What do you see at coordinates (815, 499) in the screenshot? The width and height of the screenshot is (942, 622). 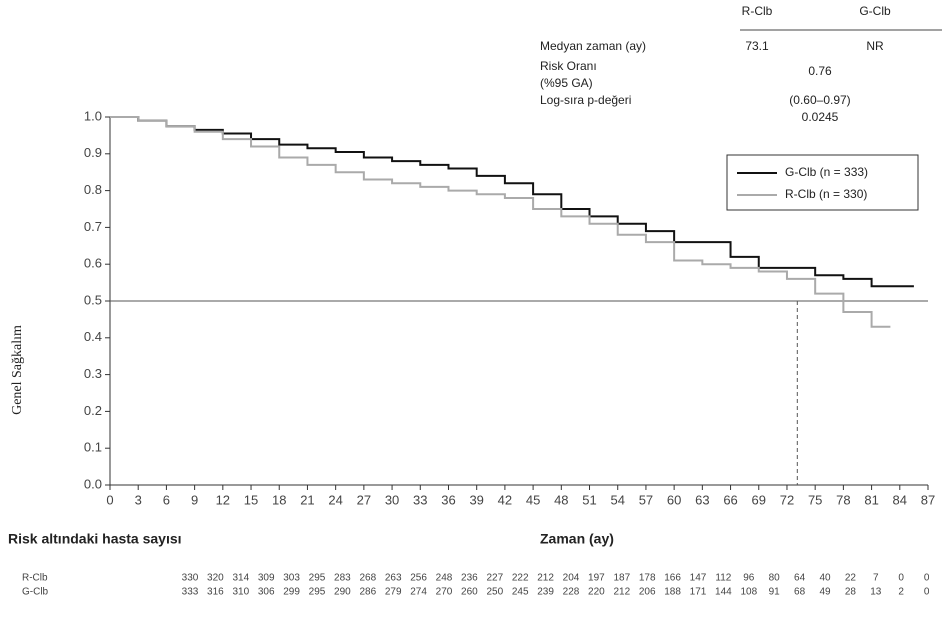 I see `x-tick-label: 75` at bounding box center [815, 499].